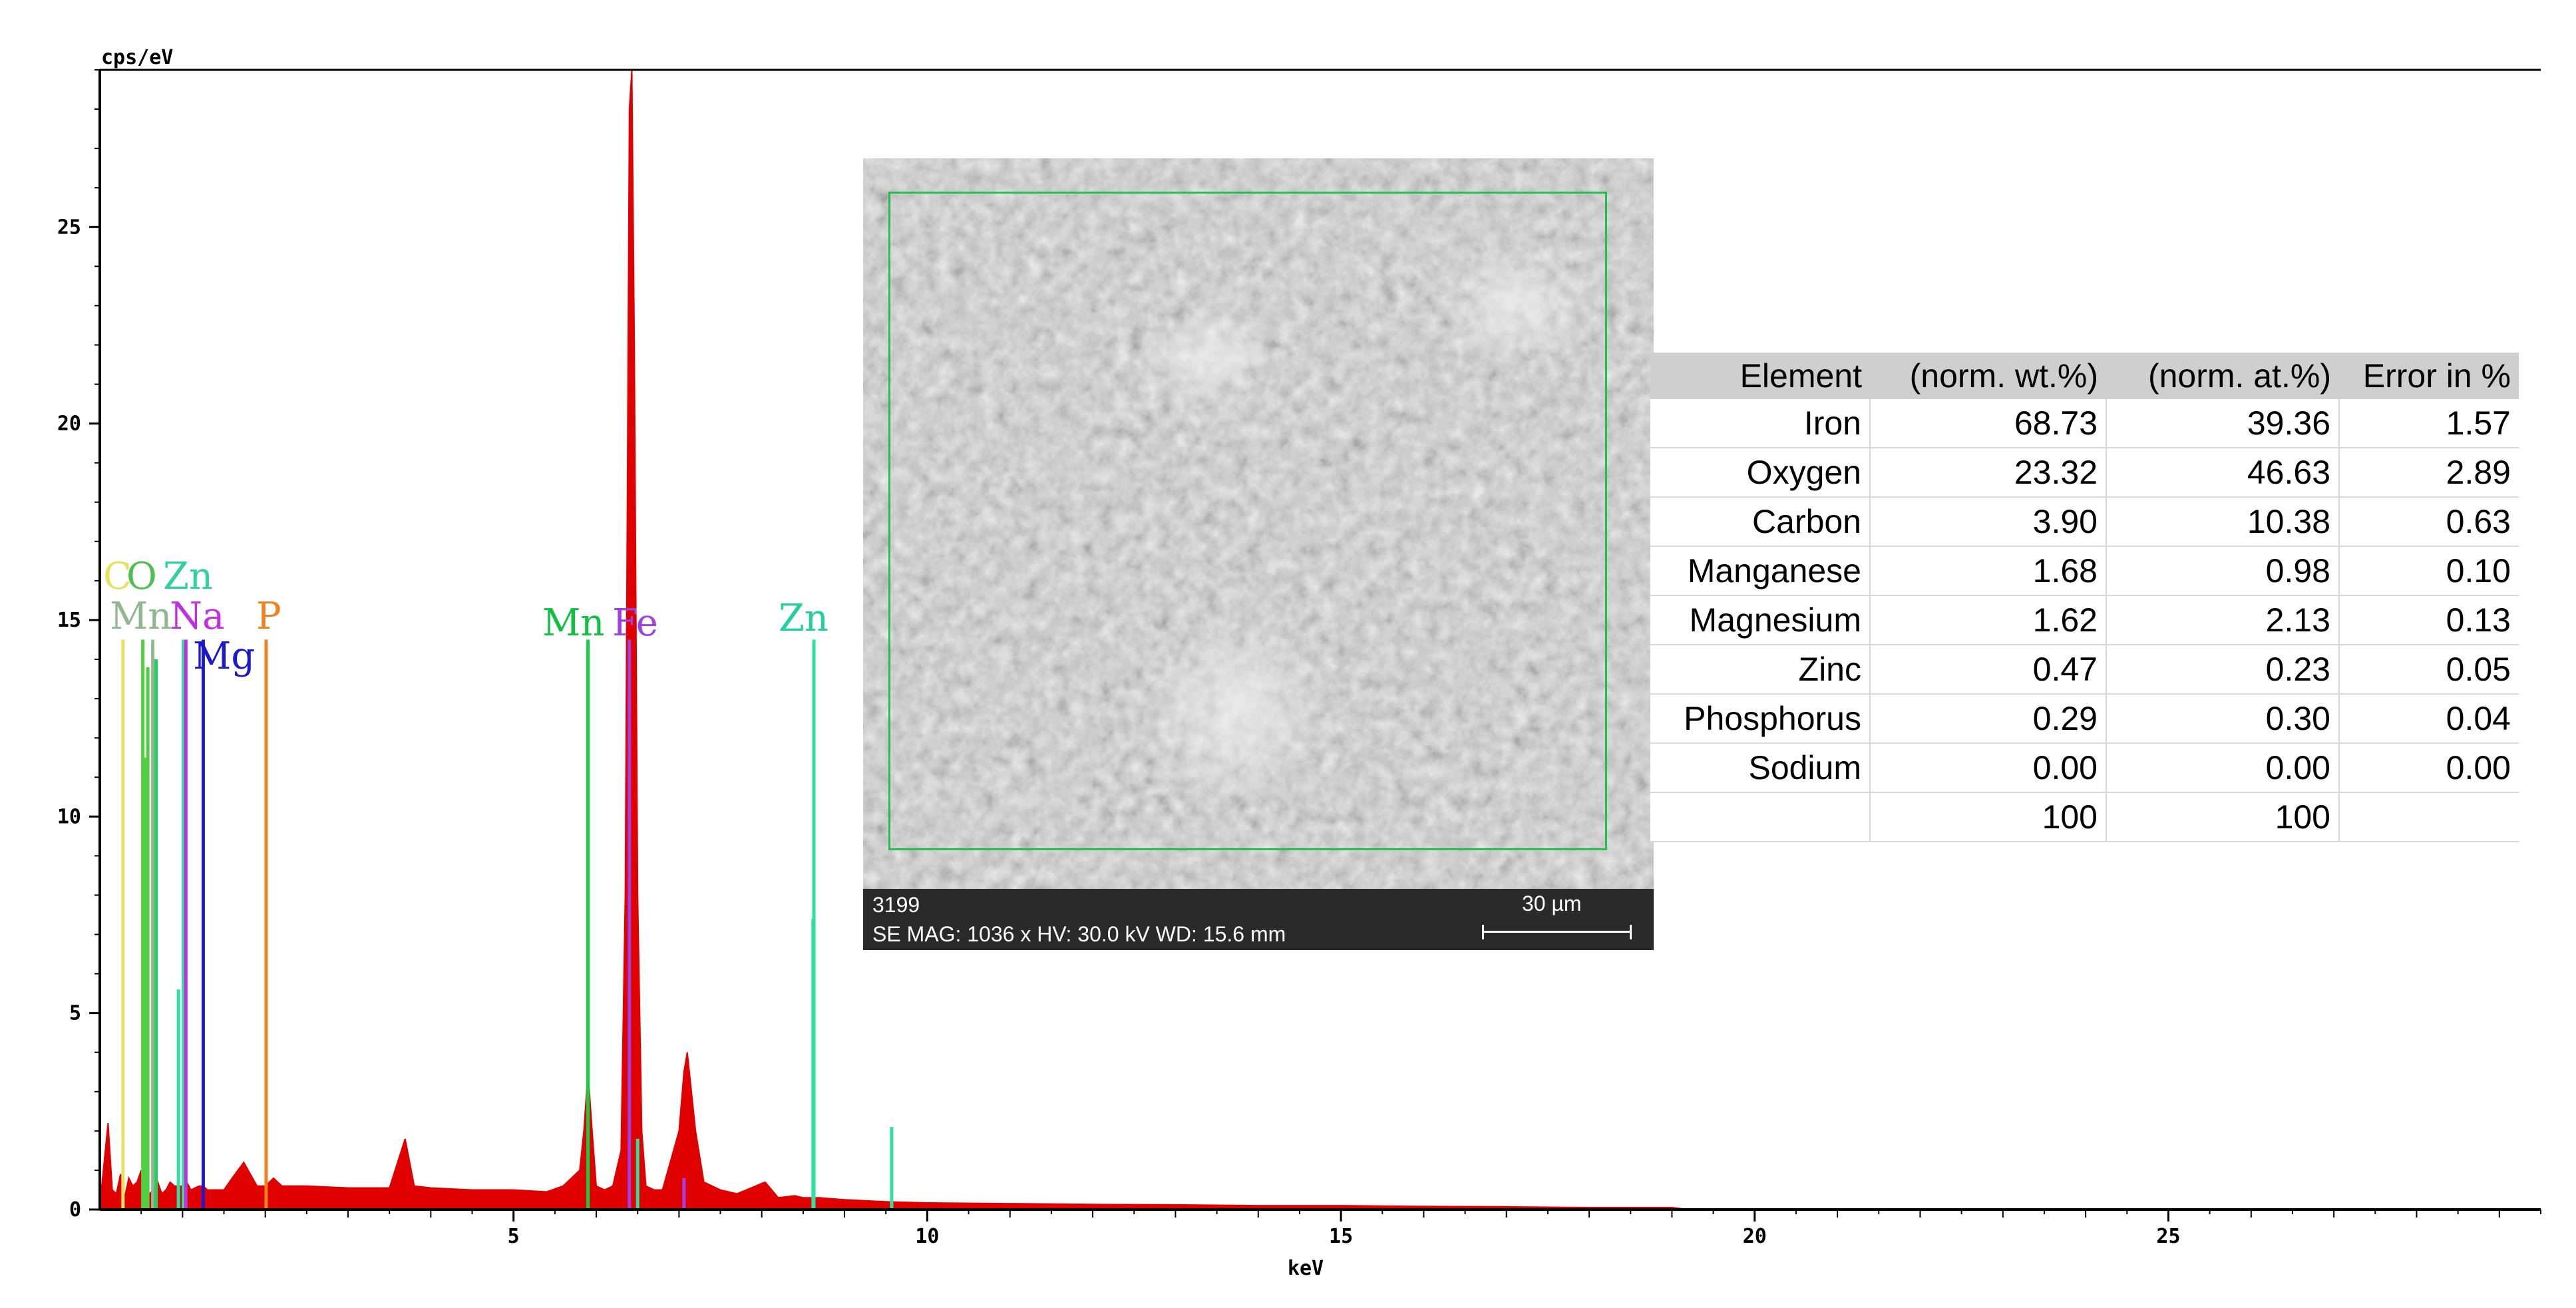  I want to click on scale-bar, so click(1557, 932).